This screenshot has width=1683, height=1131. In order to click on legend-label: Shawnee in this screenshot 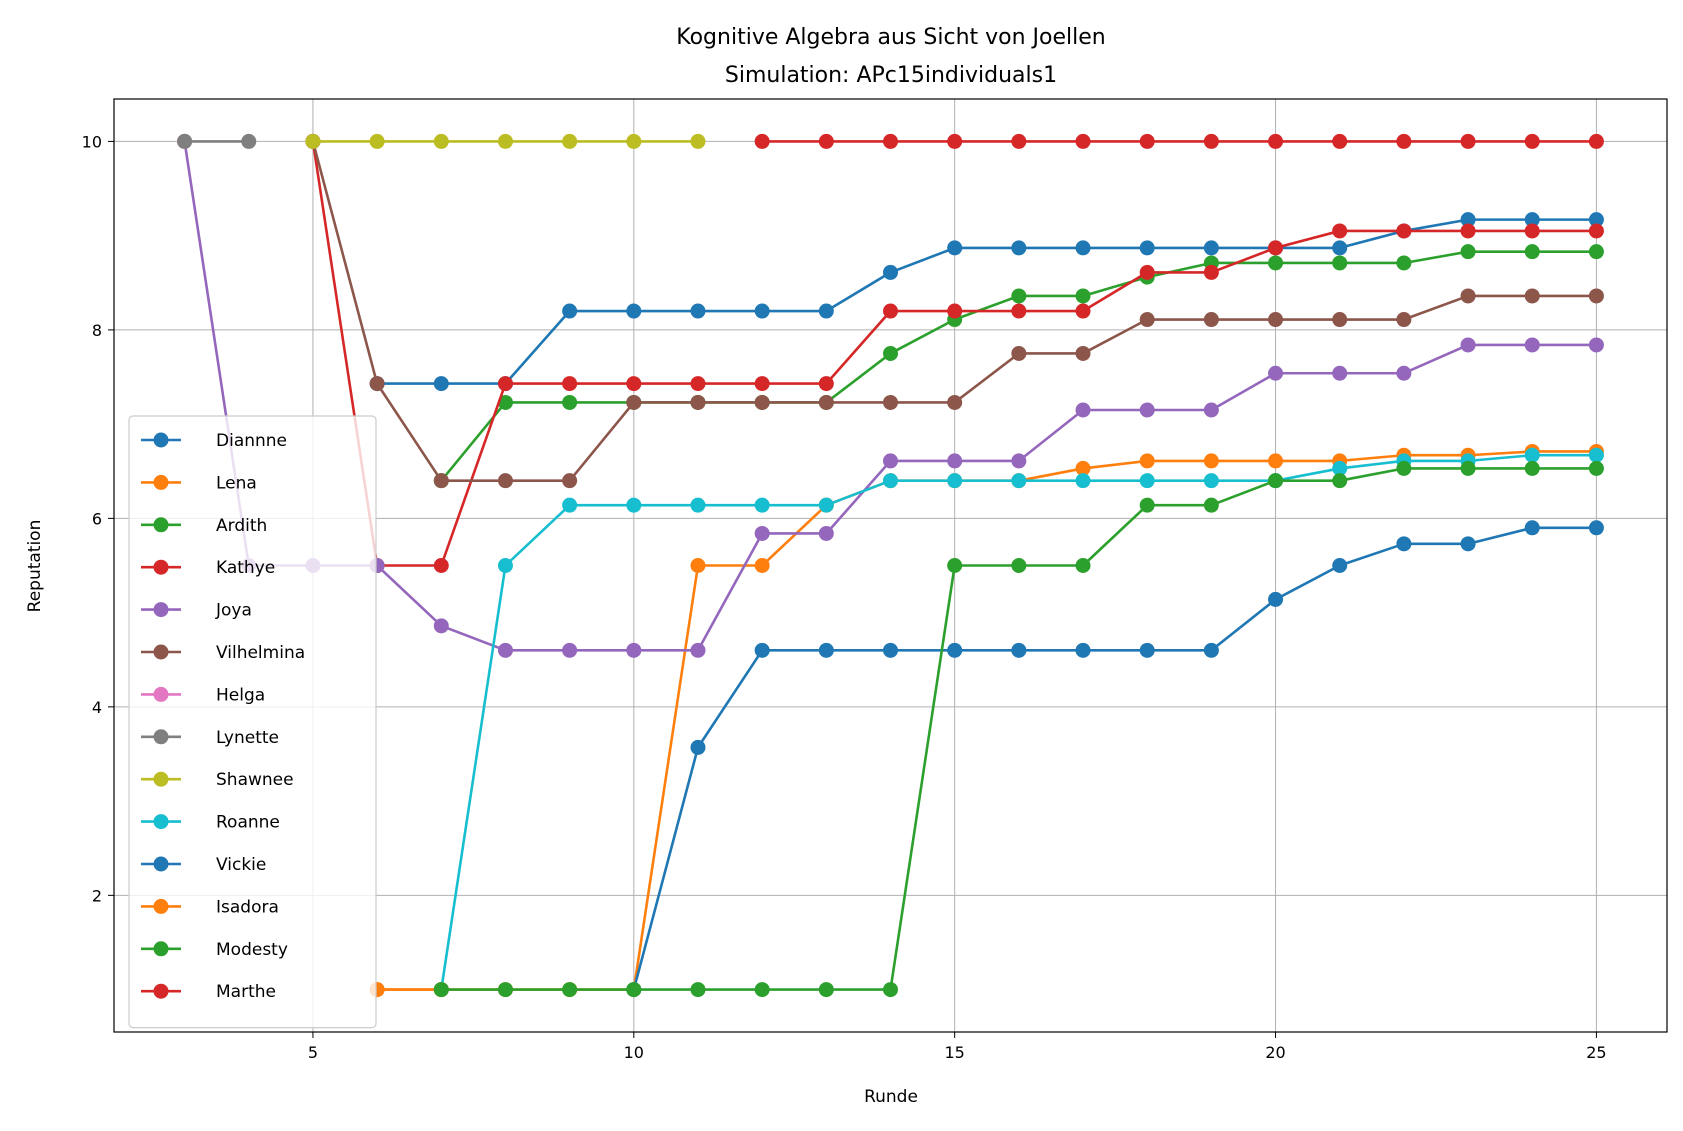, I will do `click(255, 780)`.